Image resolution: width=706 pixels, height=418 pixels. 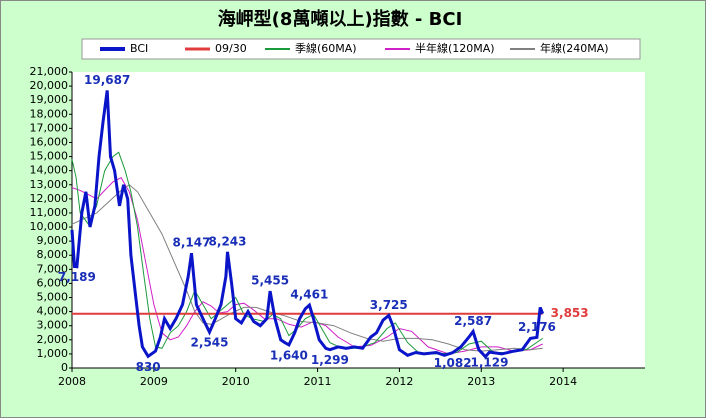 What do you see at coordinates (318, 381) in the screenshot?
I see `x-tick-label: 2011` at bounding box center [318, 381].